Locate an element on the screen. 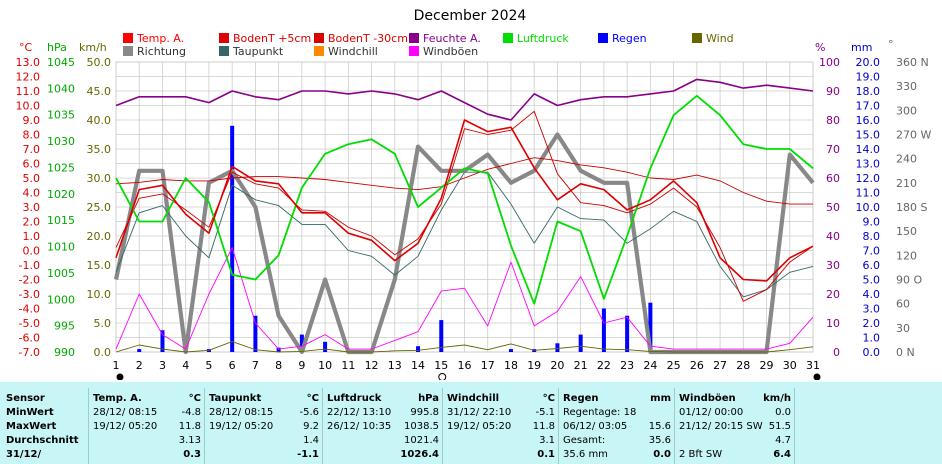 This screenshot has height=464, width=942. tick-humidity-7: 30 is located at coordinates (833, 265).